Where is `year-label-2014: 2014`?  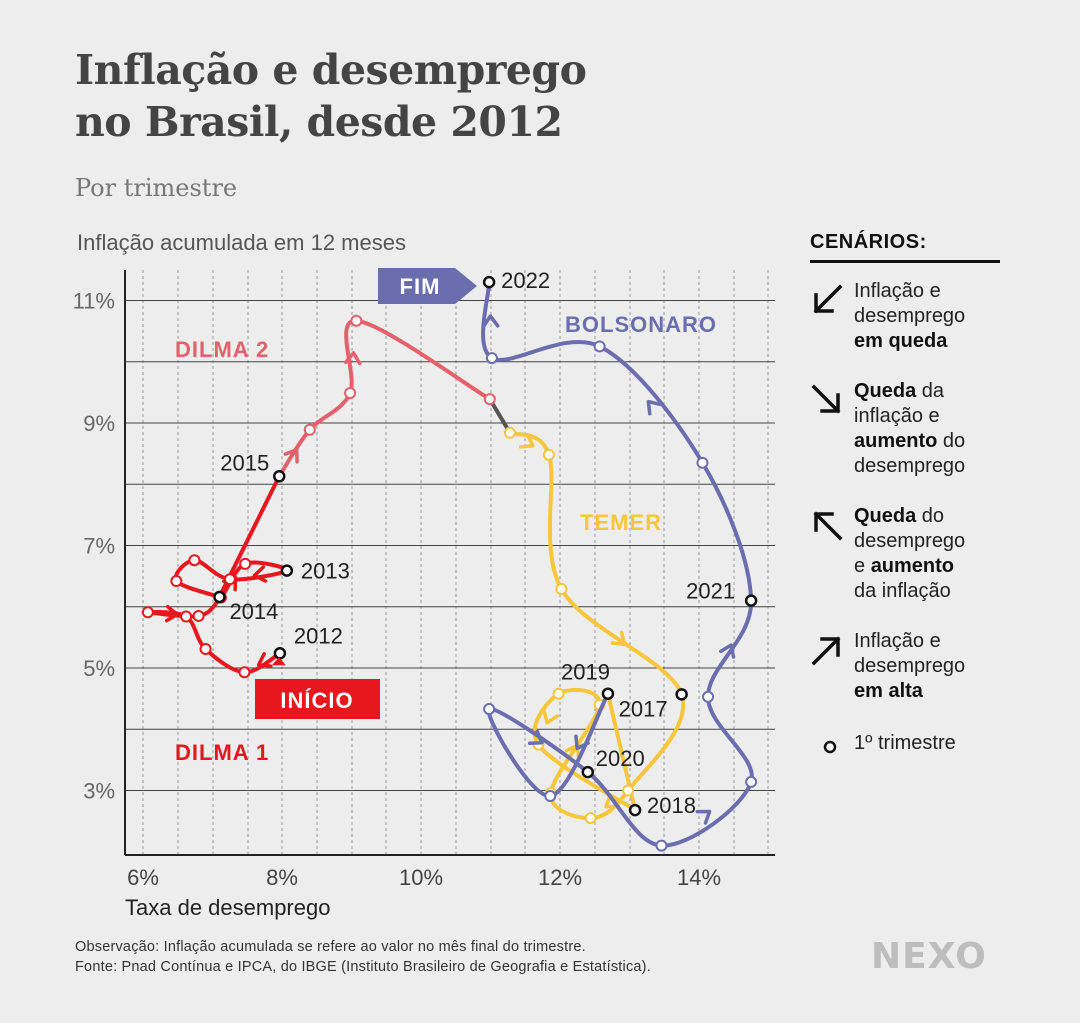 year-label-2014: 2014 is located at coordinates (253, 611).